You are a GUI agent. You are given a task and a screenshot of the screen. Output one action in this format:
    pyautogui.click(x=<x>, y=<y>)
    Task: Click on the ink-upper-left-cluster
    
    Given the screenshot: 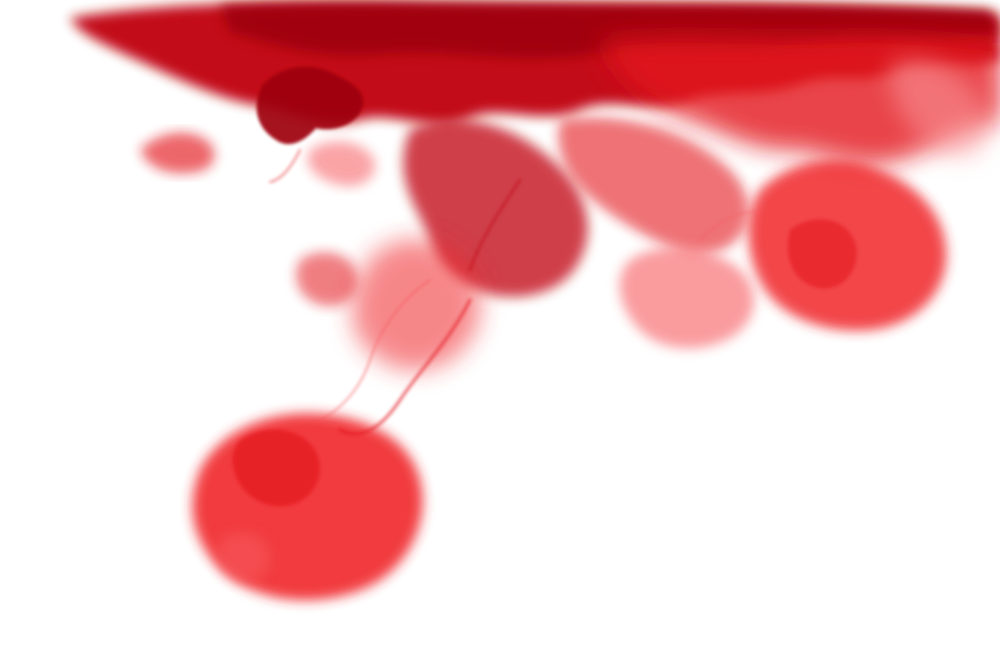 What is the action you would take?
    pyautogui.click(x=258, y=126)
    